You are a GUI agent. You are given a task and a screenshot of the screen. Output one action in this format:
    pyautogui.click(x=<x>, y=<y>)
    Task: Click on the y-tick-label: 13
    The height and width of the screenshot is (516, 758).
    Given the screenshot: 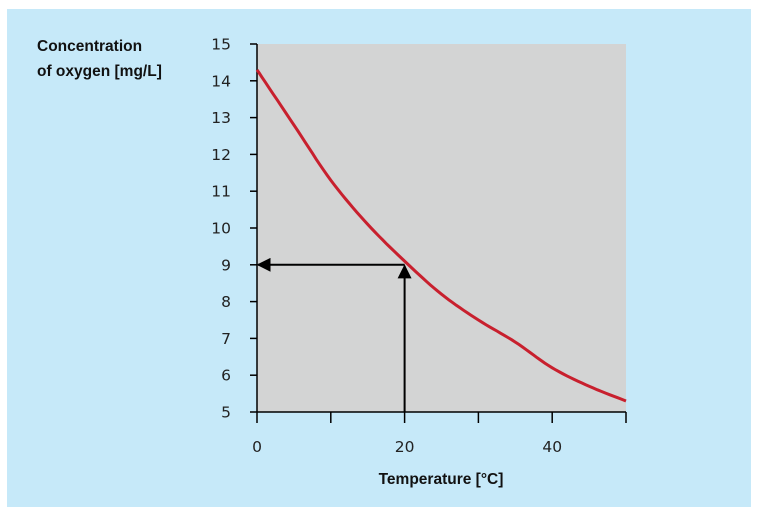 What is the action you would take?
    pyautogui.click(x=221, y=118)
    